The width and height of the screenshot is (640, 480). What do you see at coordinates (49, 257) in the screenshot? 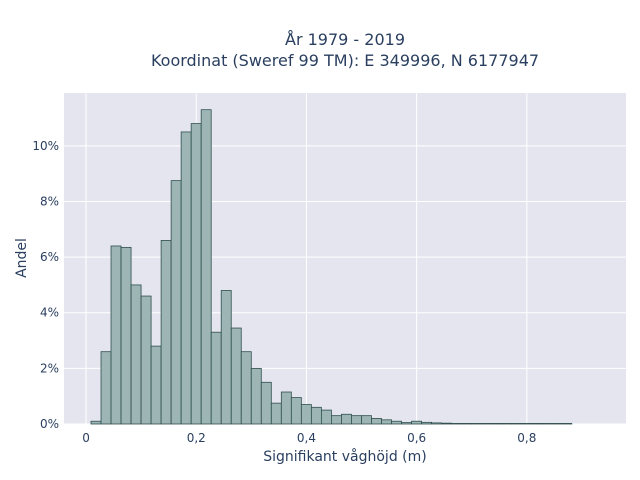
I see `y-tick-label: 6%` at bounding box center [49, 257].